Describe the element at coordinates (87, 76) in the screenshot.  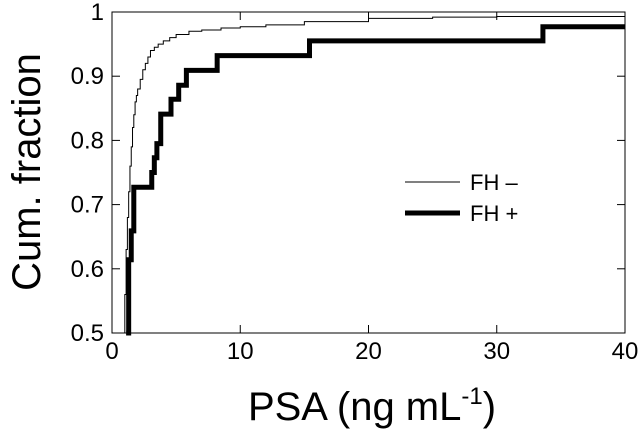
I see `y-tick-label: 0.9` at that location.